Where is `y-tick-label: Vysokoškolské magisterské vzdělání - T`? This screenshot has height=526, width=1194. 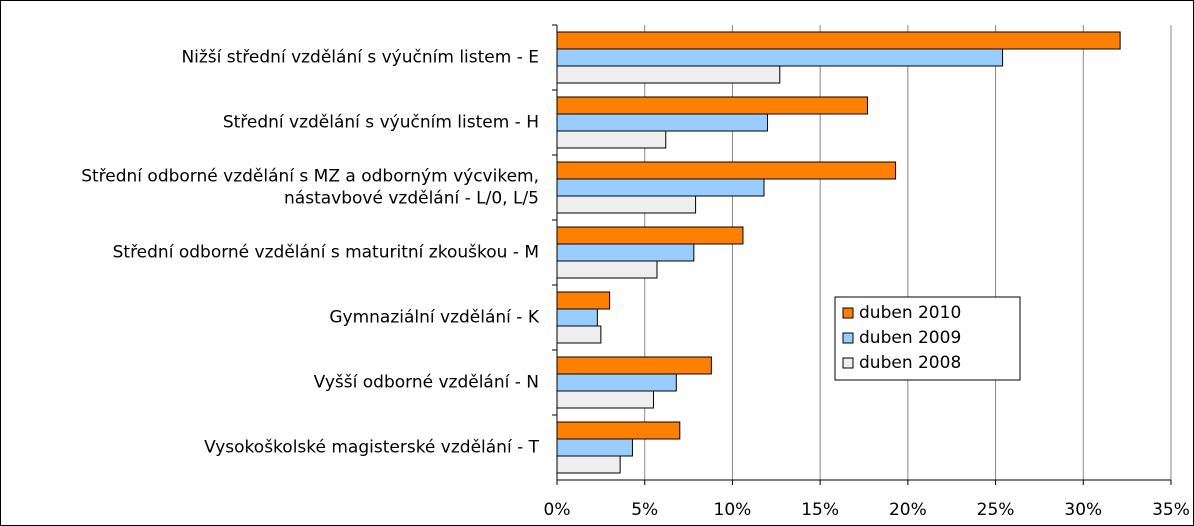
y-tick-label: Vysokoškolské magisterské vzdělání - T is located at coordinates (372, 448).